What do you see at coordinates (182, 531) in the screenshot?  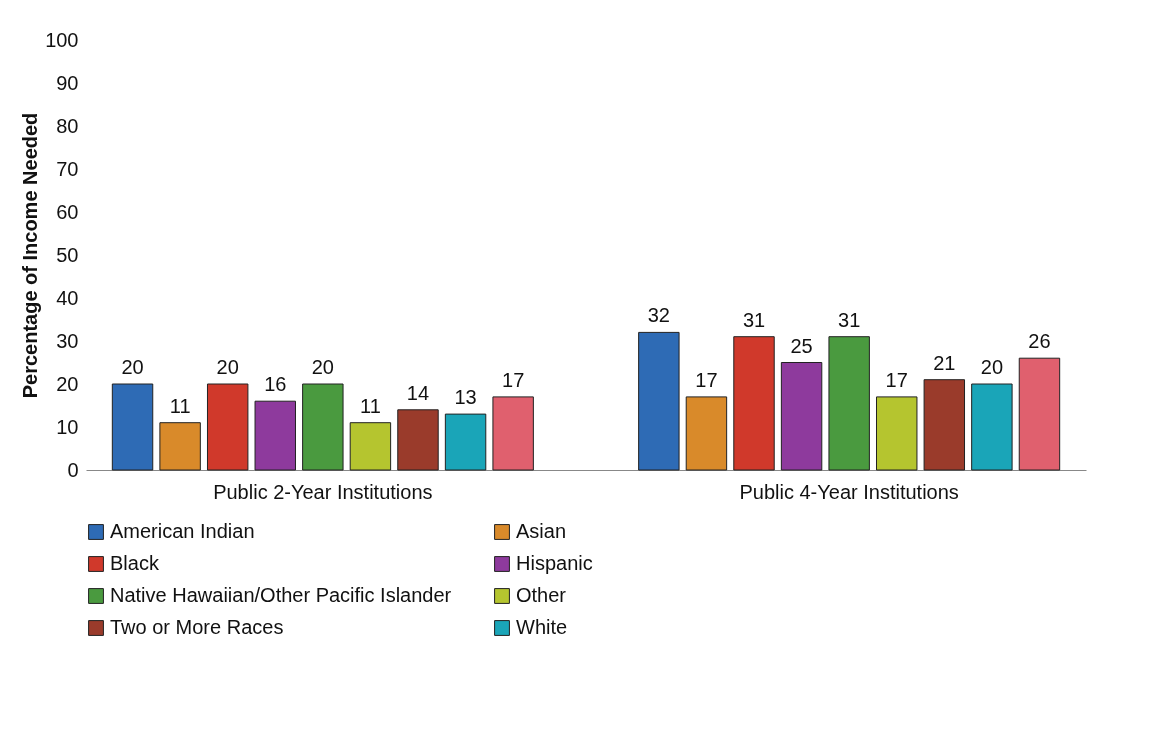 I see `legend-label: American Indian` at bounding box center [182, 531].